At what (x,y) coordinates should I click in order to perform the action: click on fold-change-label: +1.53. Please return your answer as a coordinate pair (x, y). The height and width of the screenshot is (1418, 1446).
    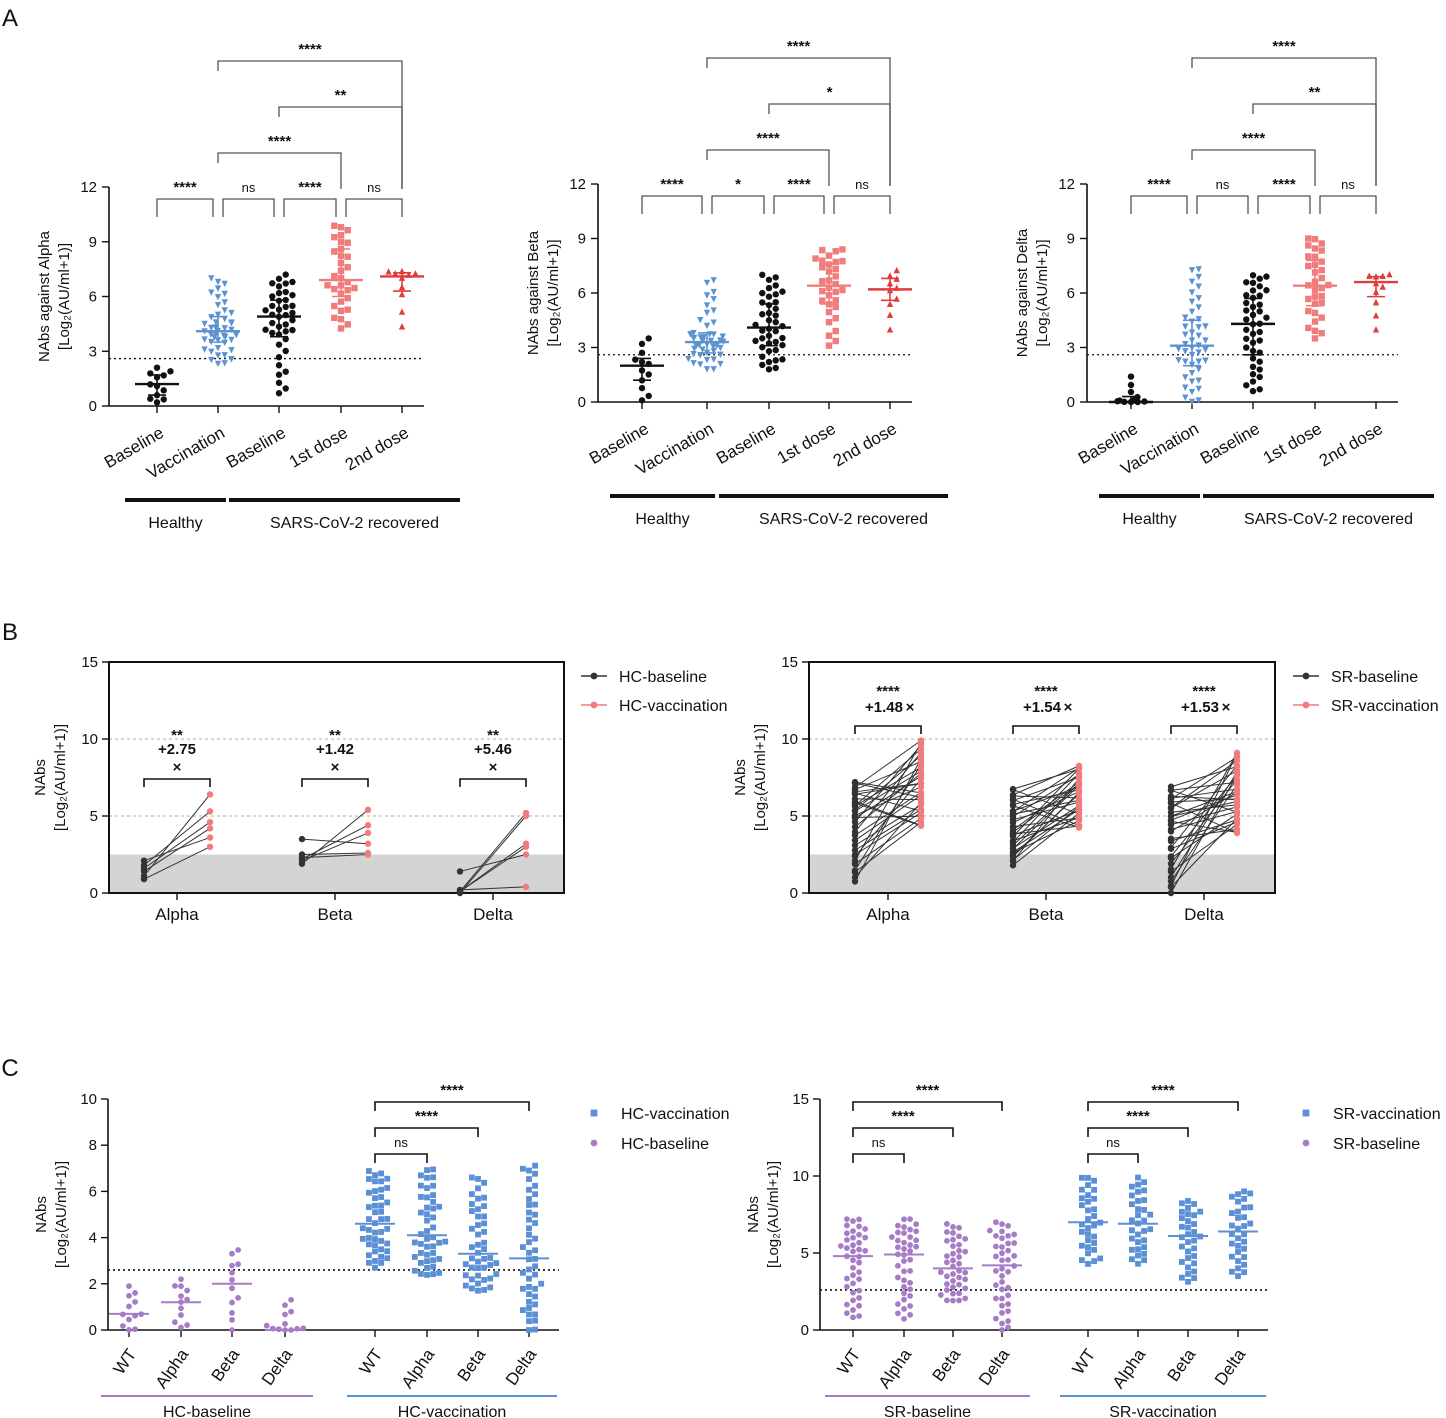
    Looking at the image, I should click on (1200, 707).